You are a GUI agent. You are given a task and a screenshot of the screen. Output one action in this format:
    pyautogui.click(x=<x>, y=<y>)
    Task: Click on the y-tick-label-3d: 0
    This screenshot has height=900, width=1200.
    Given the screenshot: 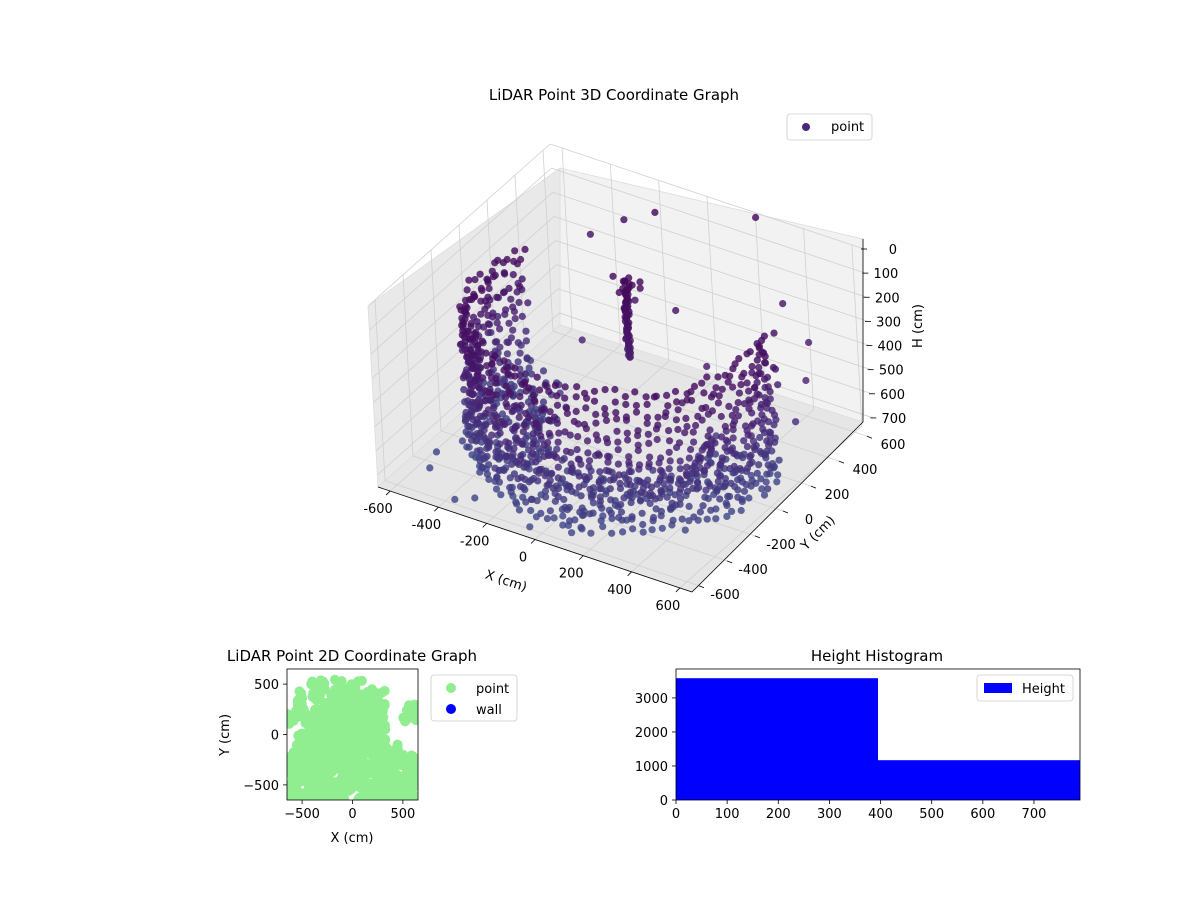 What is the action you would take?
    pyautogui.click(x=809, y=520)
    